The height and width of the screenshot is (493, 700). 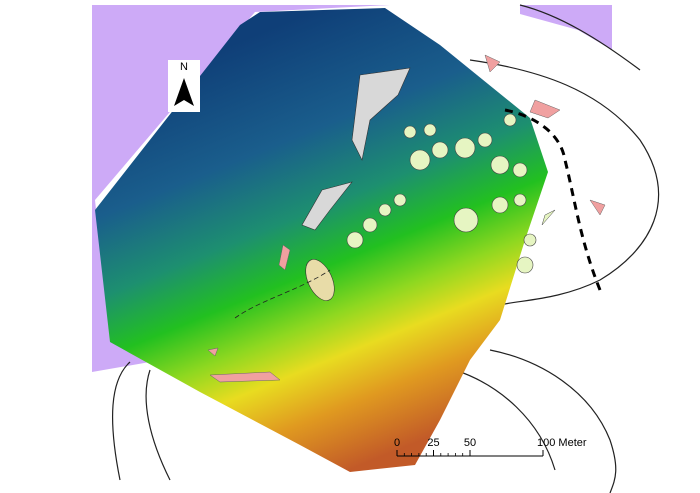 What do you see at coordinates (562, 443) in the screenshot?
I see `scale-label: 100 Meter` at bounding box center [562, 443].